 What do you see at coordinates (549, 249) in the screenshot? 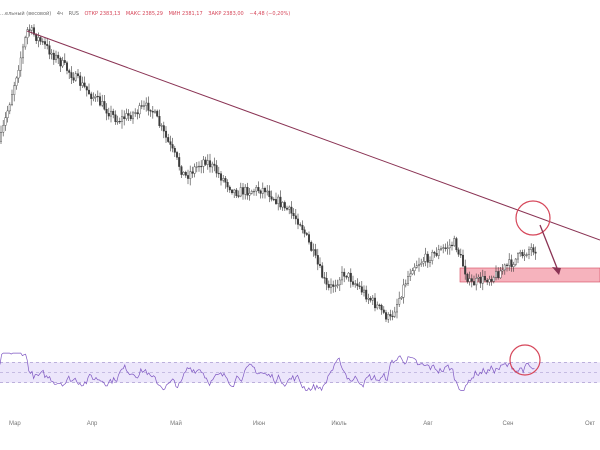
I see `projection-arrow-line` at bounding box center [549, 249].